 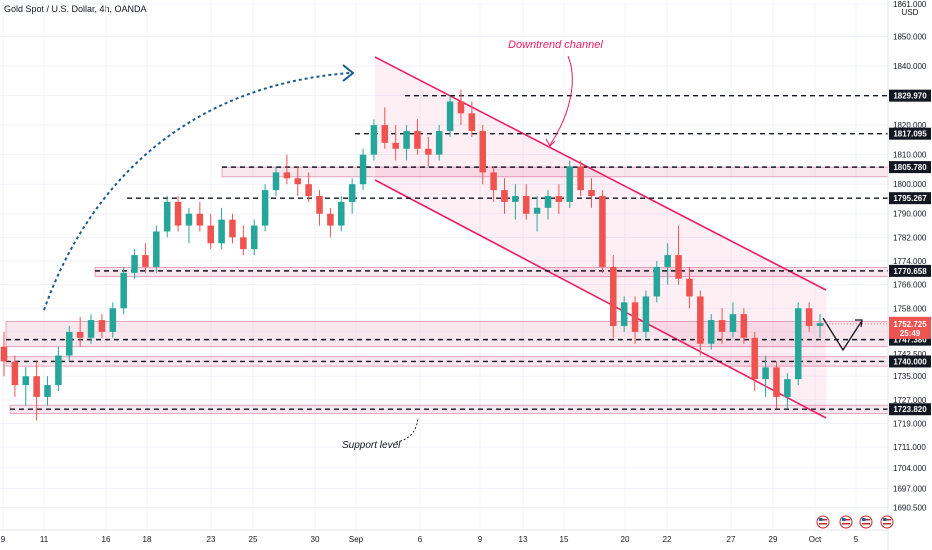 What do you see at coordinates (855, 522) in the screenshot?
I see `event-flags` at bounding box center [855, 522].